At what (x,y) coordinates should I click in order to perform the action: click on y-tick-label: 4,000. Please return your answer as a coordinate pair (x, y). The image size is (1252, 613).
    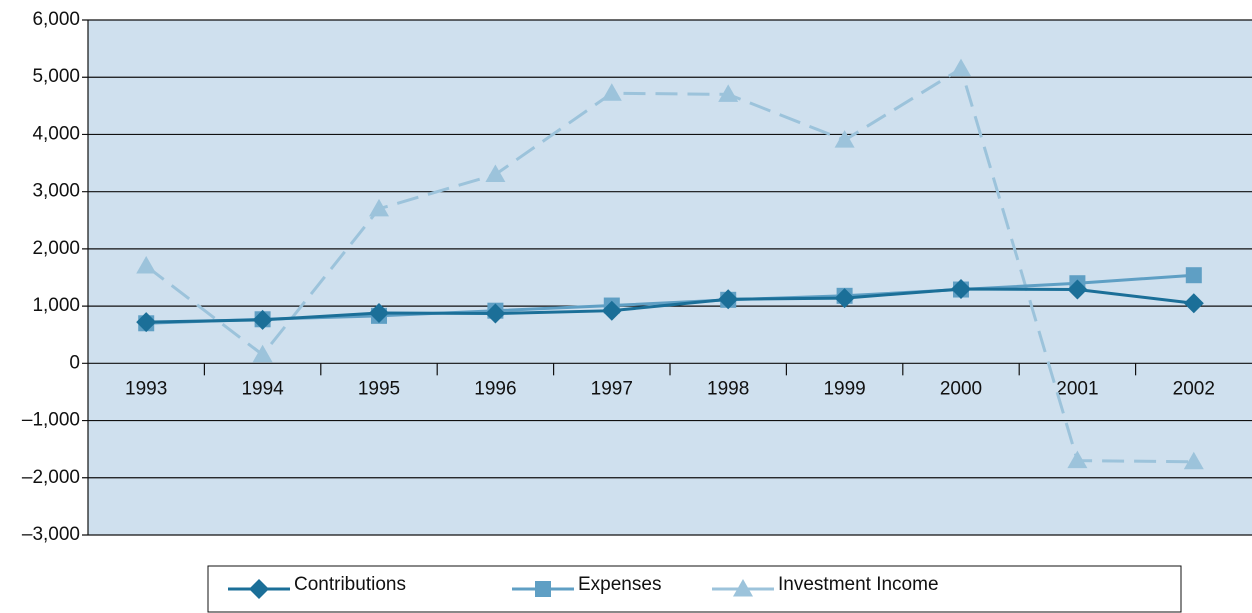
    Looking at the image, I should click on (56, 133).